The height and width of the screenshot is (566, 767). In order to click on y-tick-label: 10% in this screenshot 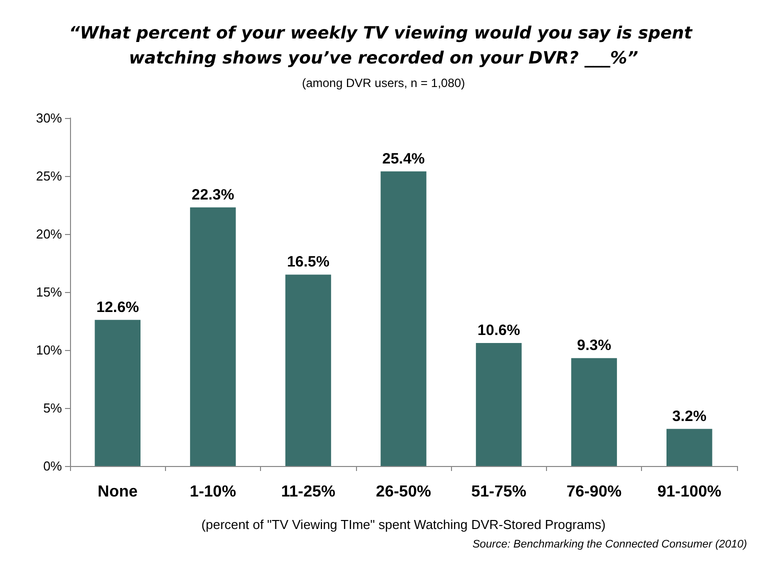, I will do `click(49, 350)`.